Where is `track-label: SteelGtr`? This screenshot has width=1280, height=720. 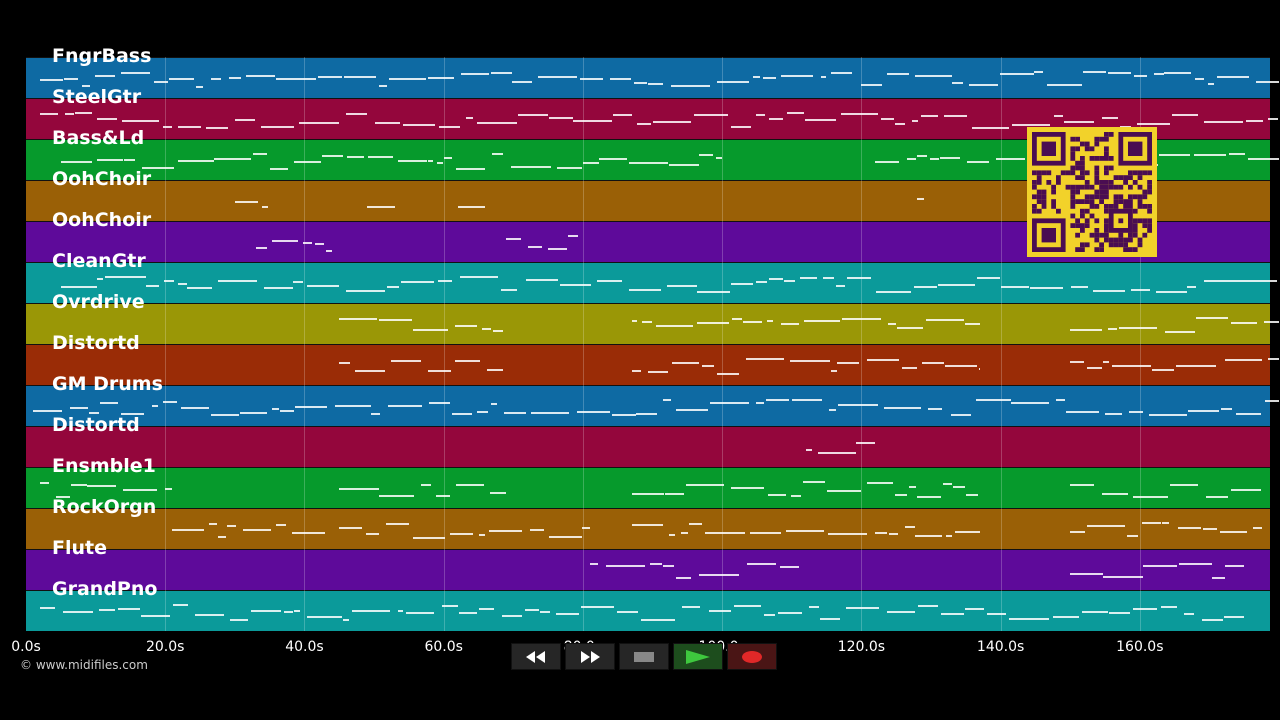
track-label: SteelGtr is located at coordinates (97, 97).